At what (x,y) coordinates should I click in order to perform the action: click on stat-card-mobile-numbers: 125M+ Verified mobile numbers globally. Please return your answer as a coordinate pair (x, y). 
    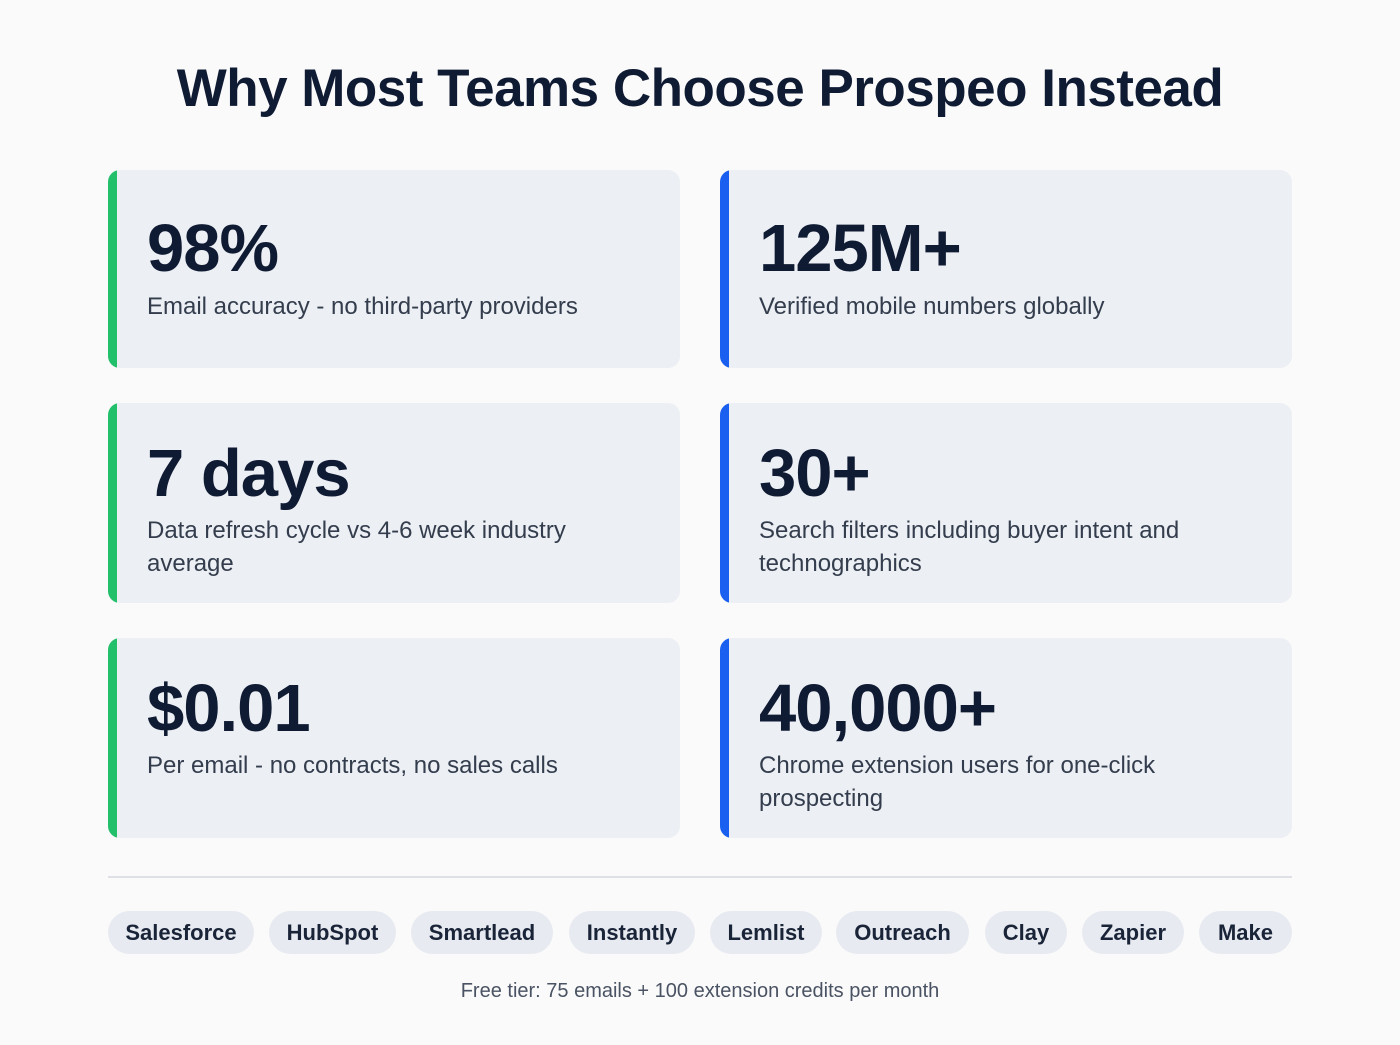
    Looking at the image, I should click on (1006, 269).